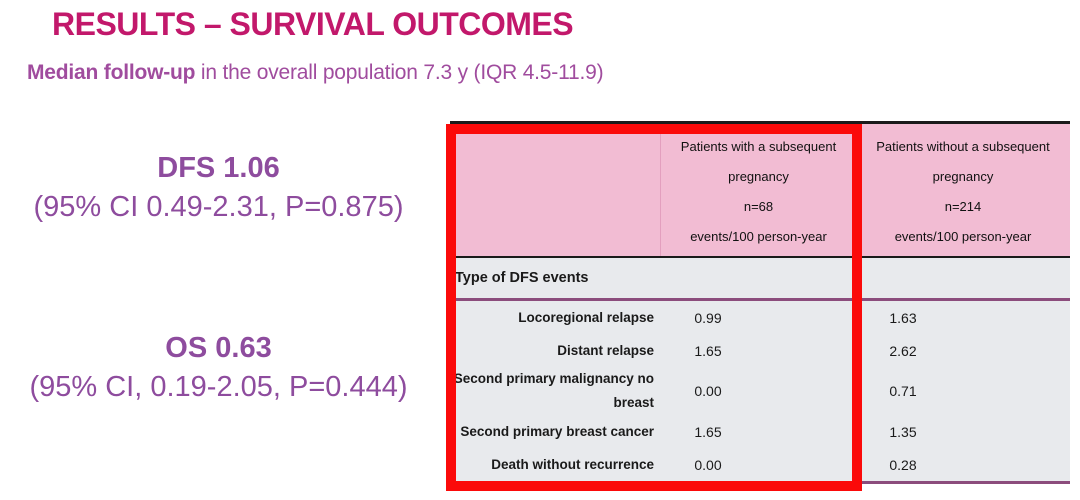  What do you see at coordinates (963, 146) in the screenshot?
I see `header-line: Patients without a subsequent` at bounding box center [963, 146].